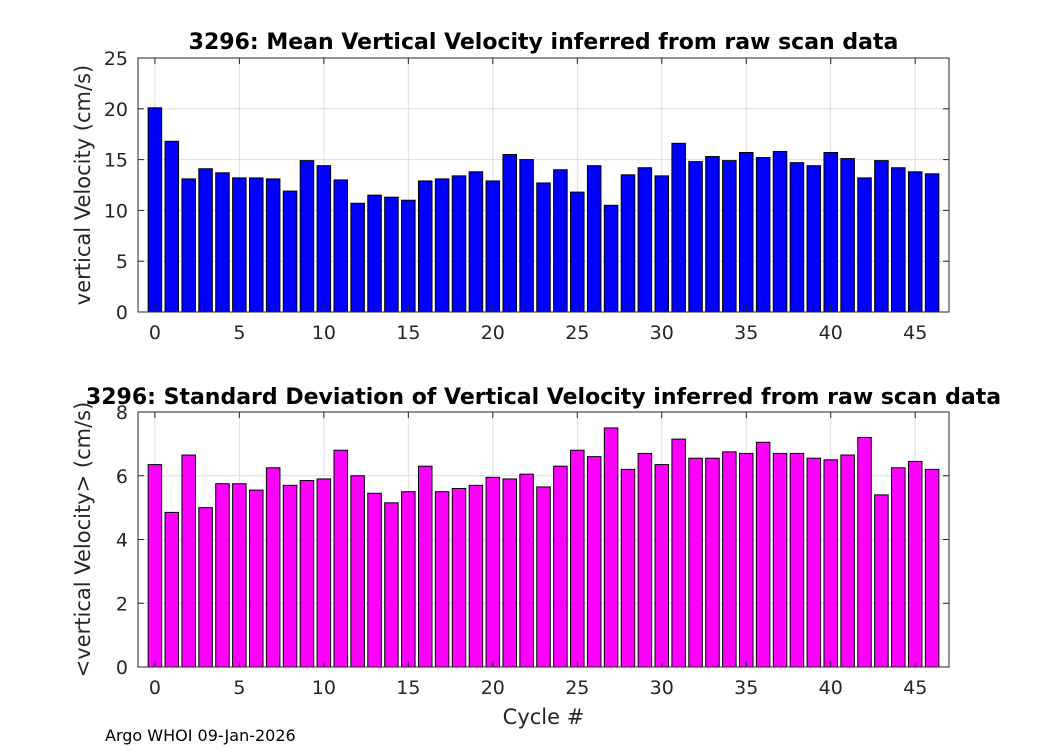  Describe the element at coordinates (83, 185) in the screenshot. I see `y-axis-label: vertical Velocity (cm/s)` at that location.